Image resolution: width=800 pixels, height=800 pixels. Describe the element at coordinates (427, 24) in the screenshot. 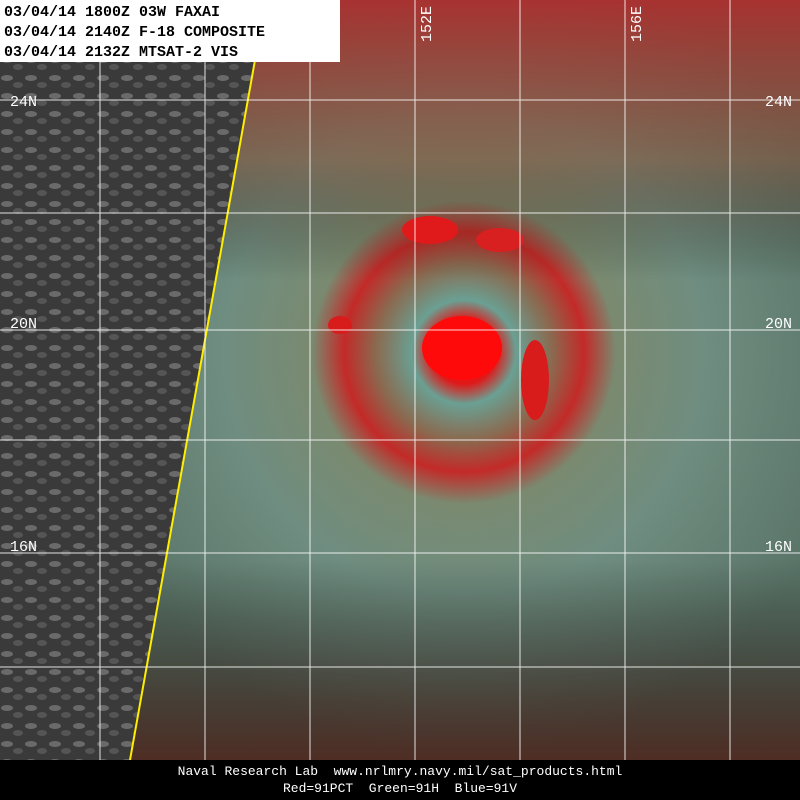

I see `lon-label: 152E` at that location.